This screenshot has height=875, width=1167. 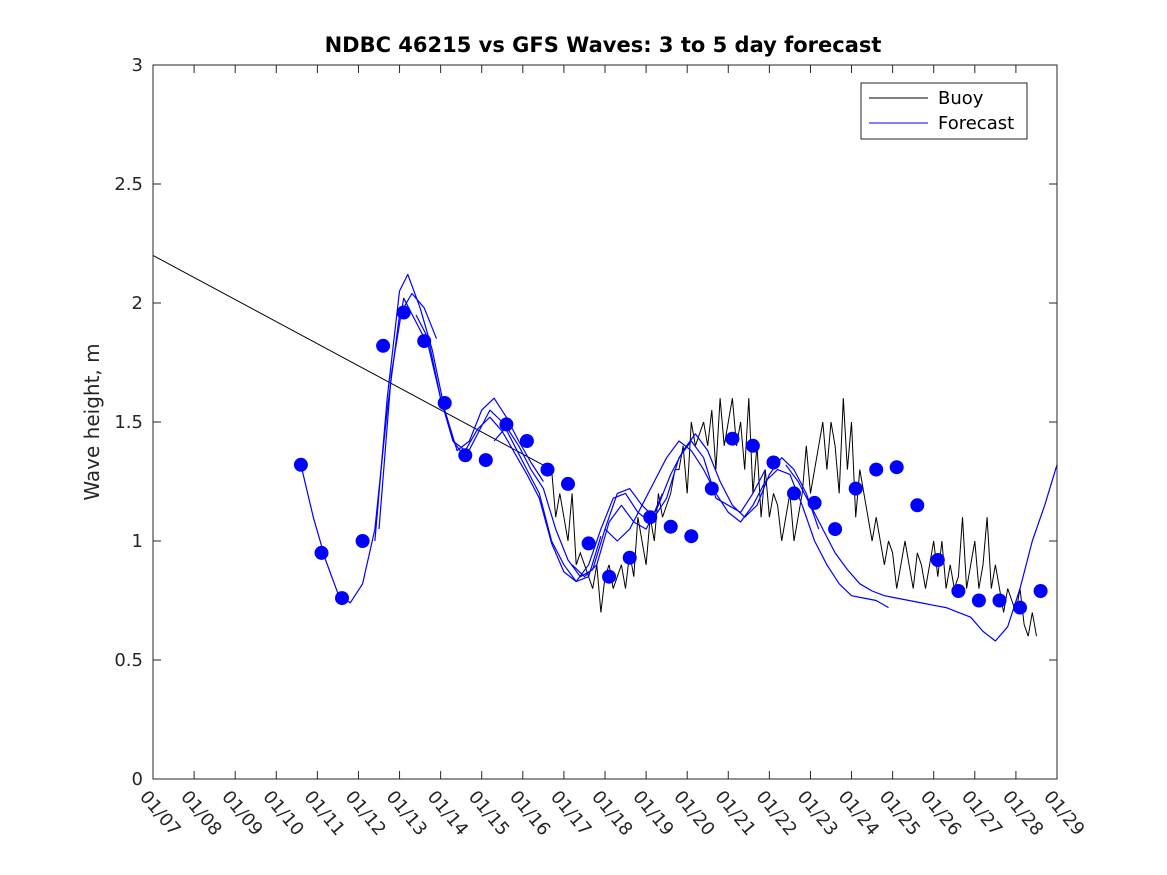 I want to click on x-tick-label: 01/11, so click(x=324, y=813).